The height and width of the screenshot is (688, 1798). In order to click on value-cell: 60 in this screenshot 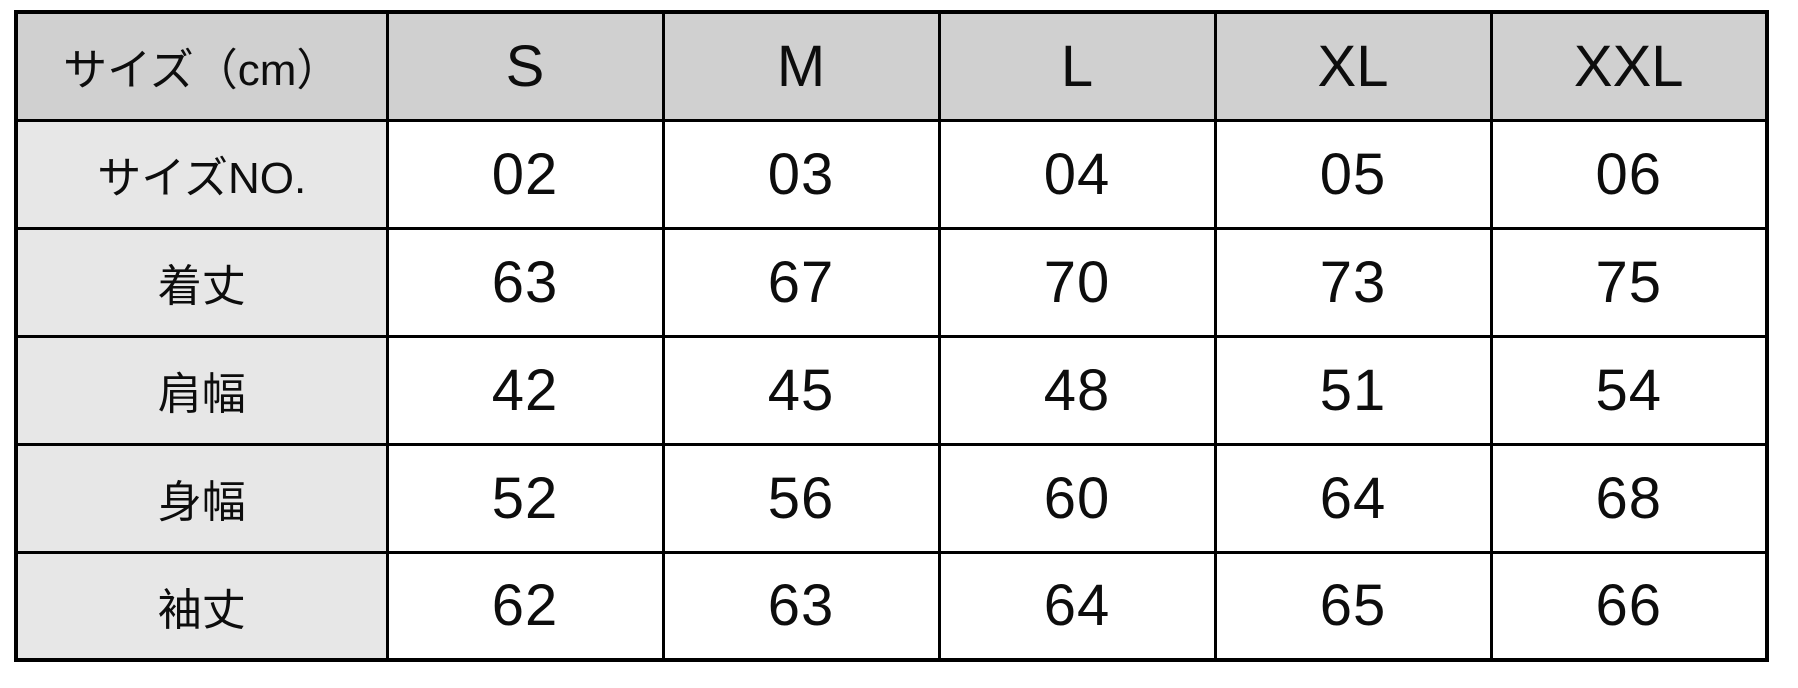, I will do `click(1077, 498)`.